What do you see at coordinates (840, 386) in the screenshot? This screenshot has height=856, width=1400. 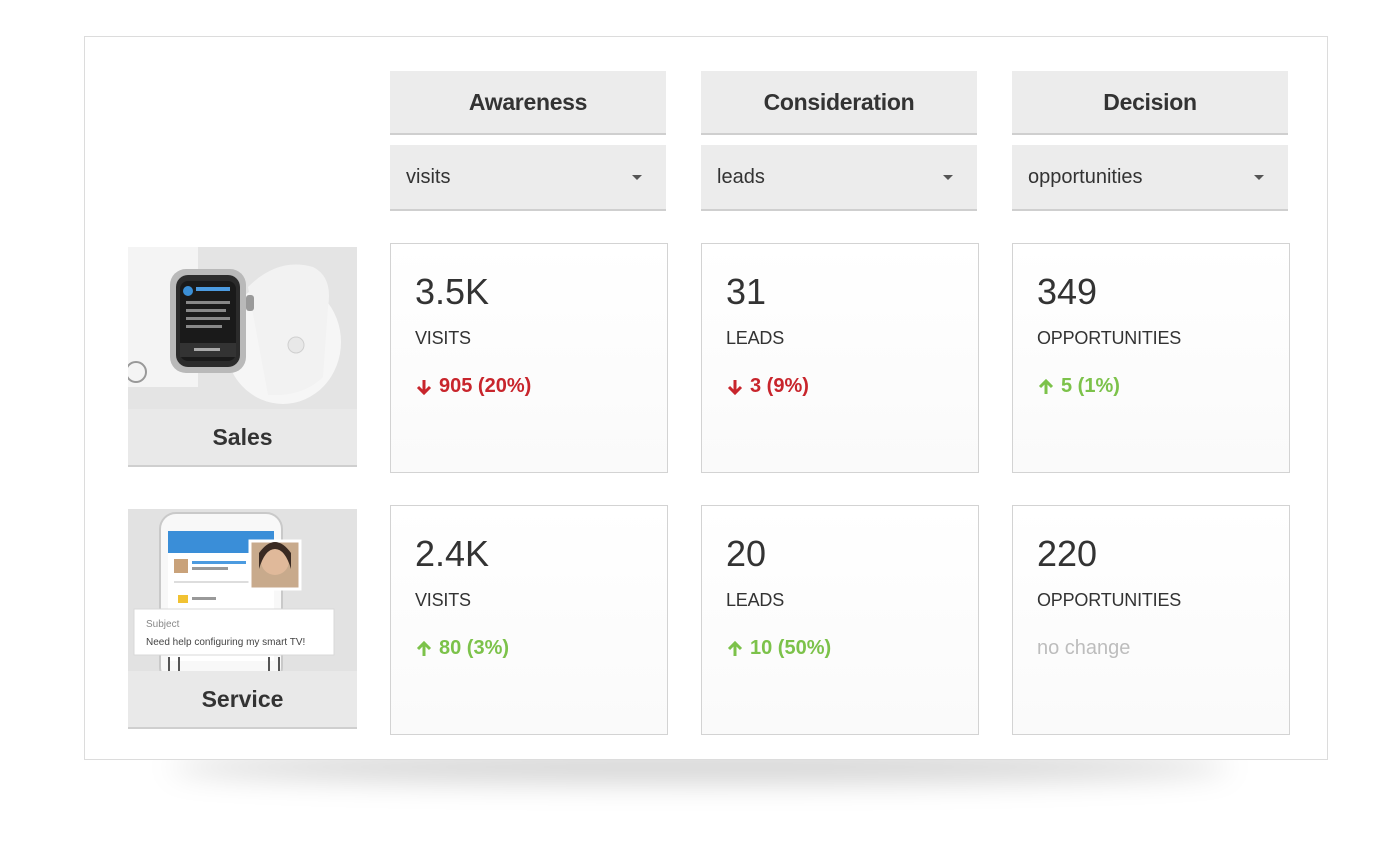 I see `metric-delta: 3 (9%)` at bounding box center [840, 386].